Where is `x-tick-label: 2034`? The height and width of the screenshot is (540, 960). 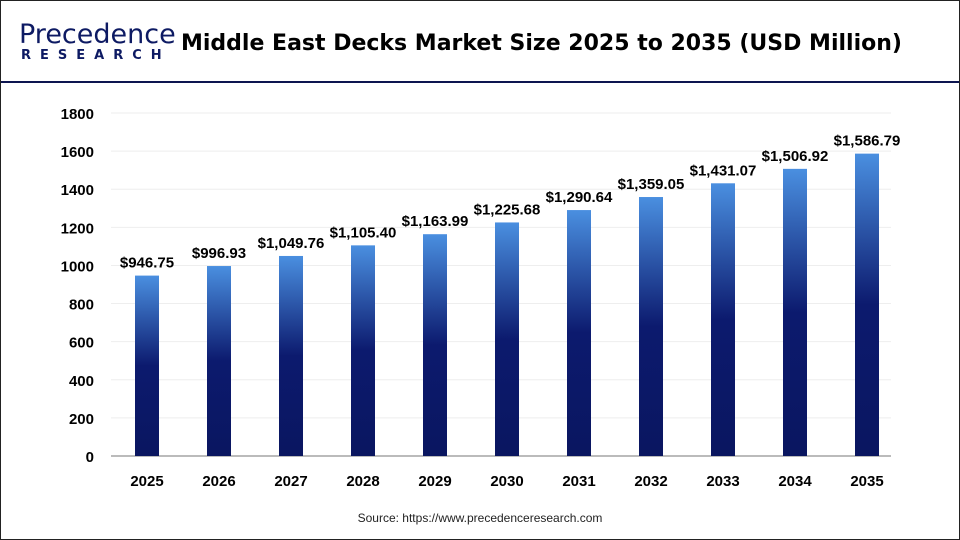 x-tick-label: 2034 is located at coordinates (795, 481).